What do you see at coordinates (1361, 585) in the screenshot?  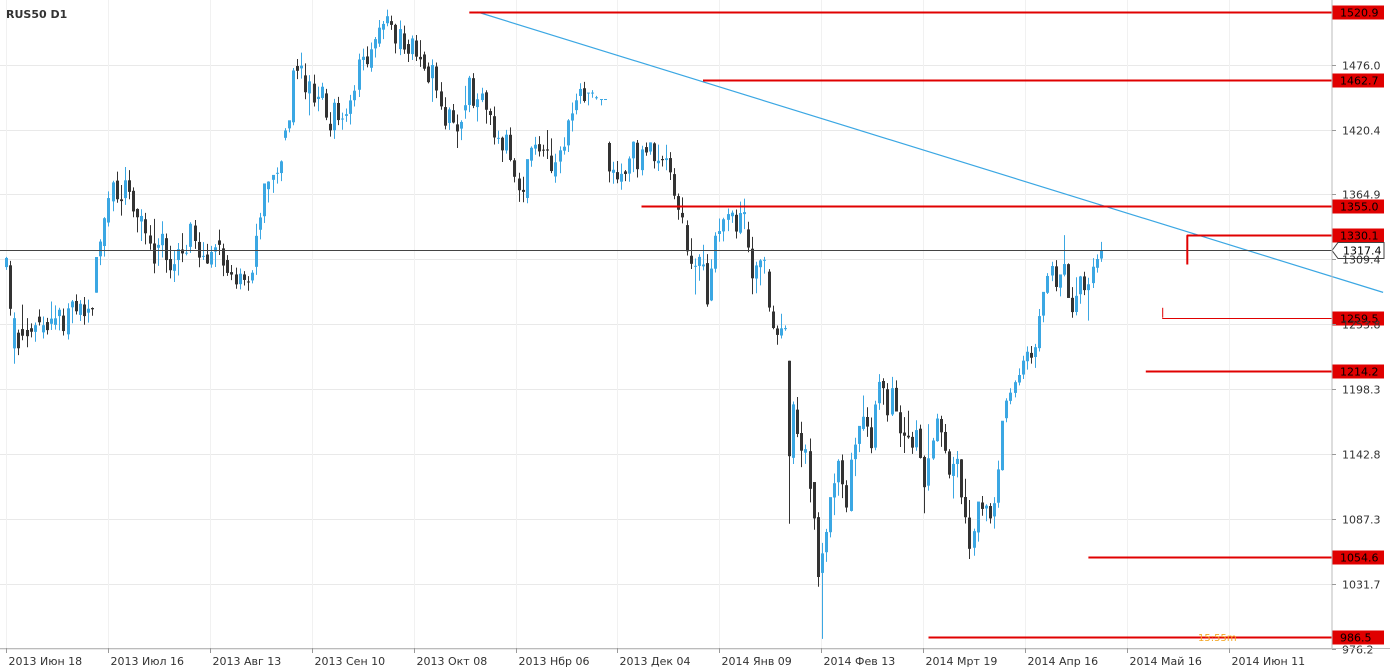 I see `y-tick-label: 1031.7` at bounding box center [1361, 585].